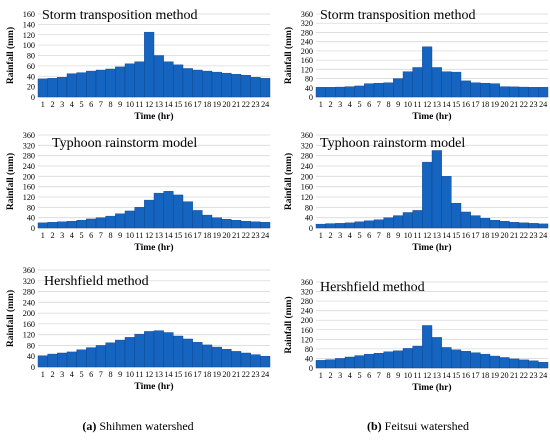 The width and height of the screenshot is (550, 444). I want to click on y-tick-label: 320, so click(29, 145).